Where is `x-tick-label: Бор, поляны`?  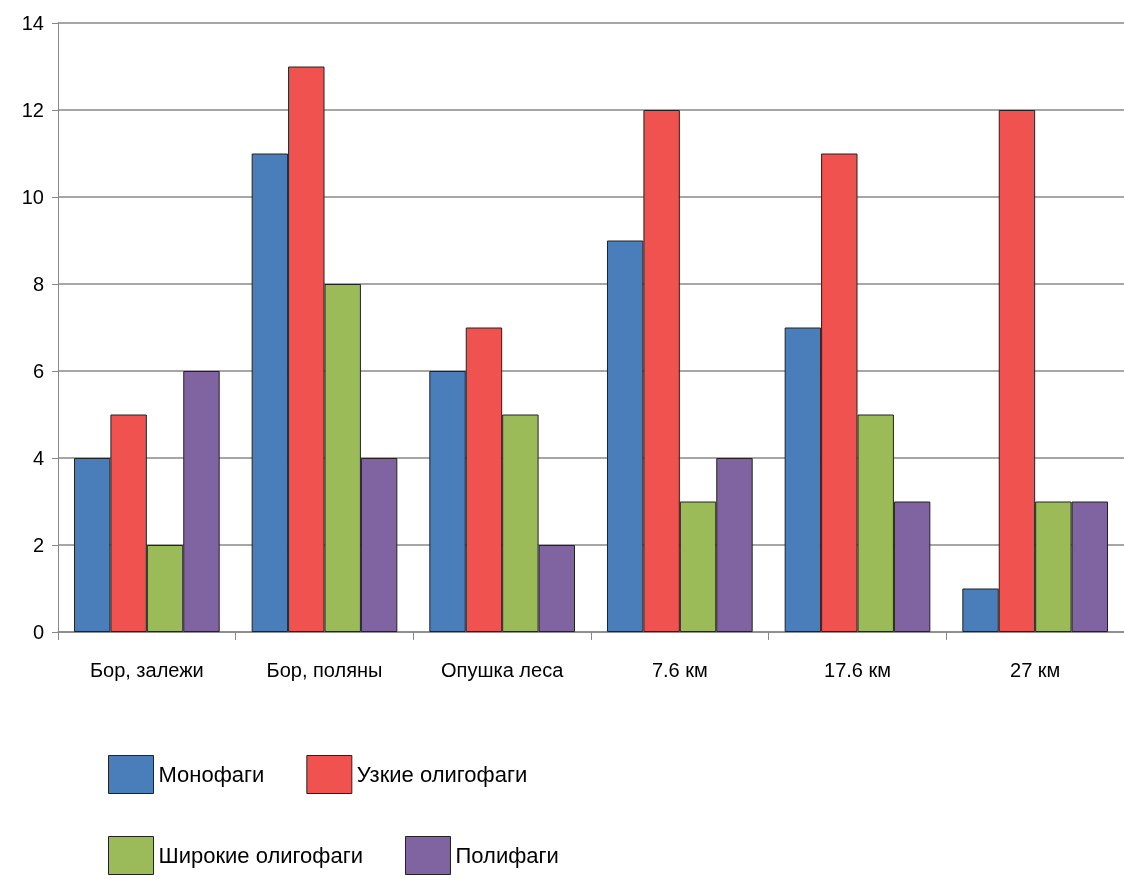
x-tick-label: Бор, поляны is located at coordinates (324, 670).